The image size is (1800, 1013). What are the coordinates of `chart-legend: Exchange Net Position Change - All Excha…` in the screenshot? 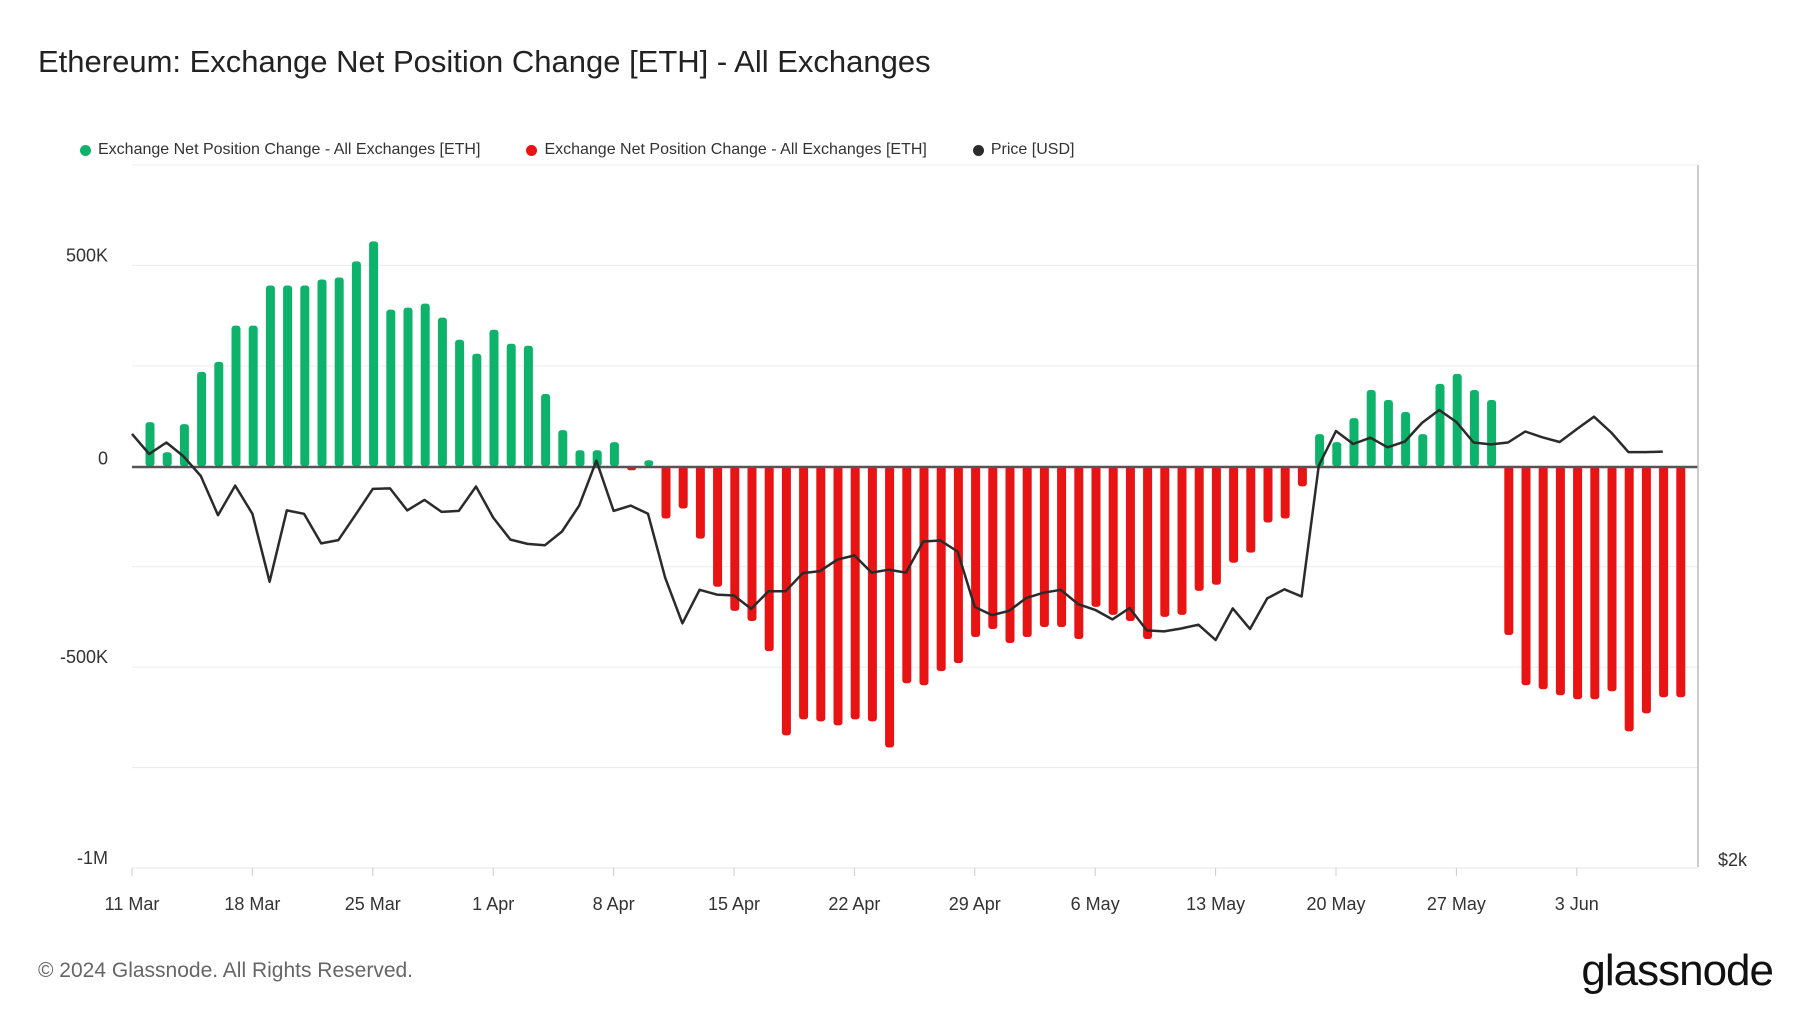 It's located at (577, 150).